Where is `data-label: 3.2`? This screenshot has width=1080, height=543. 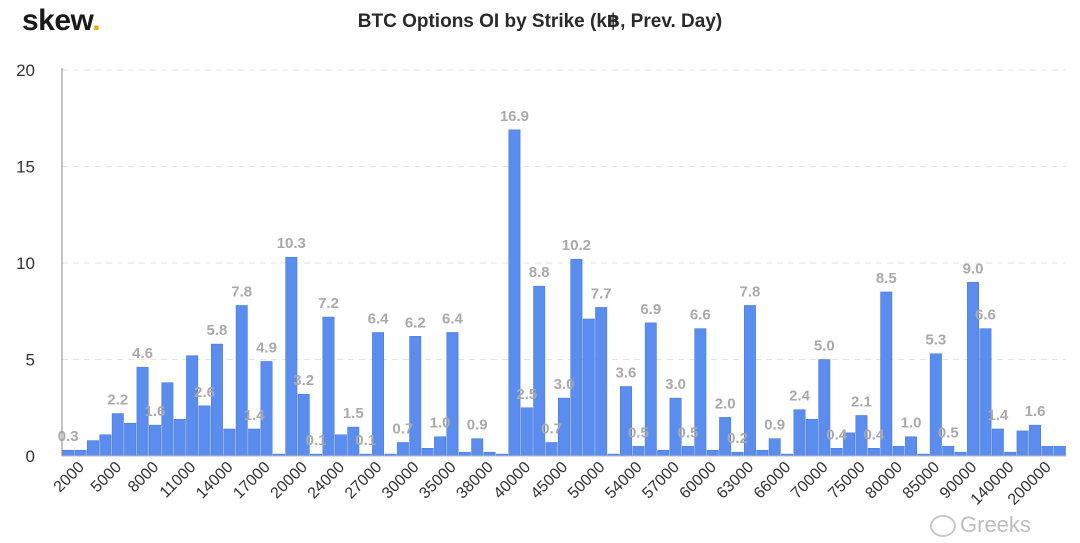
data-label: 3.2 is located at coordinates (303, 380).